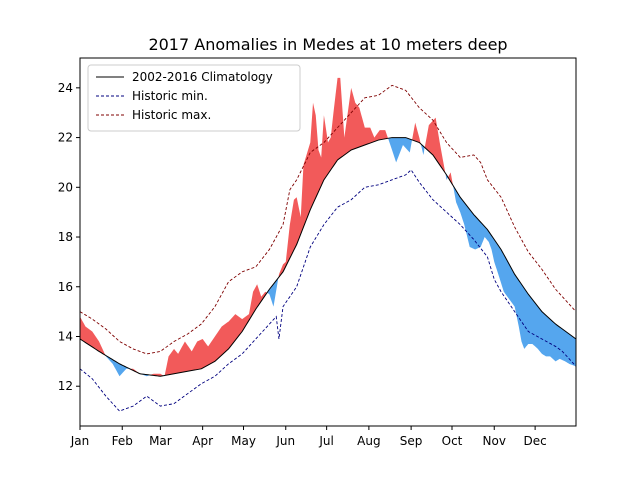 This screenshot has height=480, width=640. I want to click on x-tick-label-apr: Apr, so click(202, 441).